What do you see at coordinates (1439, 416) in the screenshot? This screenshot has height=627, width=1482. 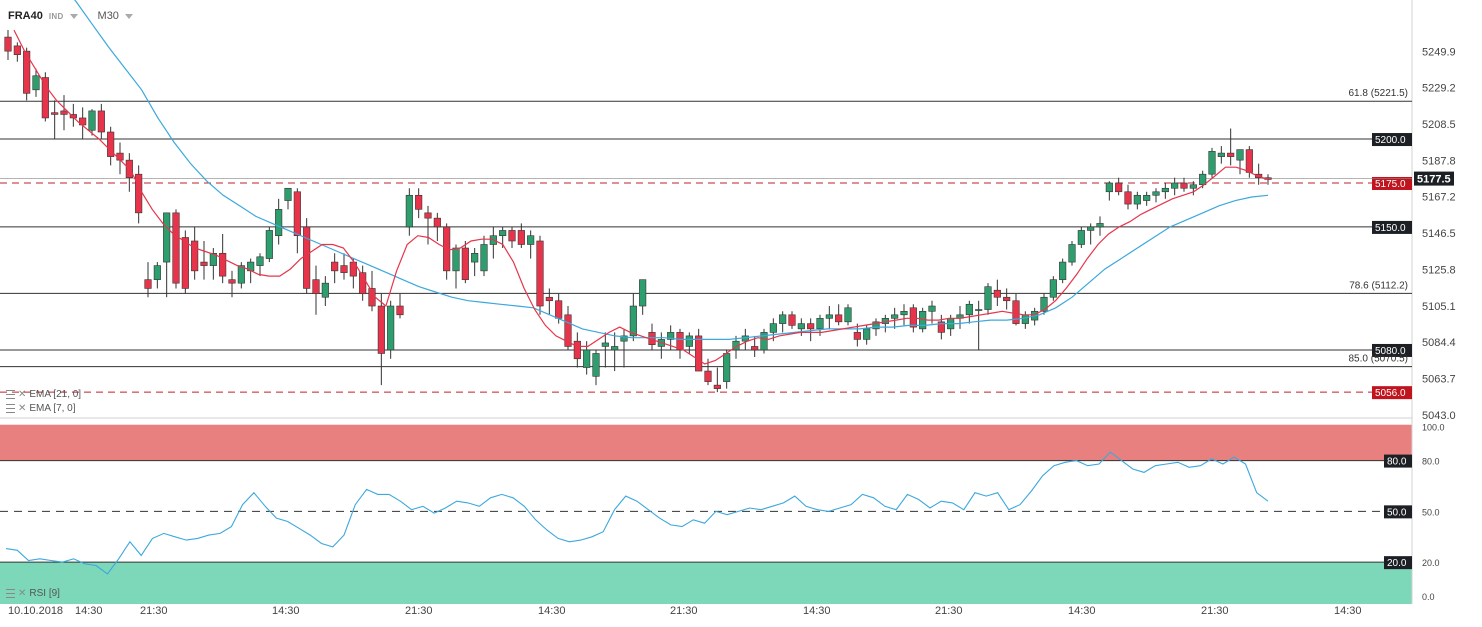 I see `price-axis-tick: 5043.0` at bounding box center [1439, 416].